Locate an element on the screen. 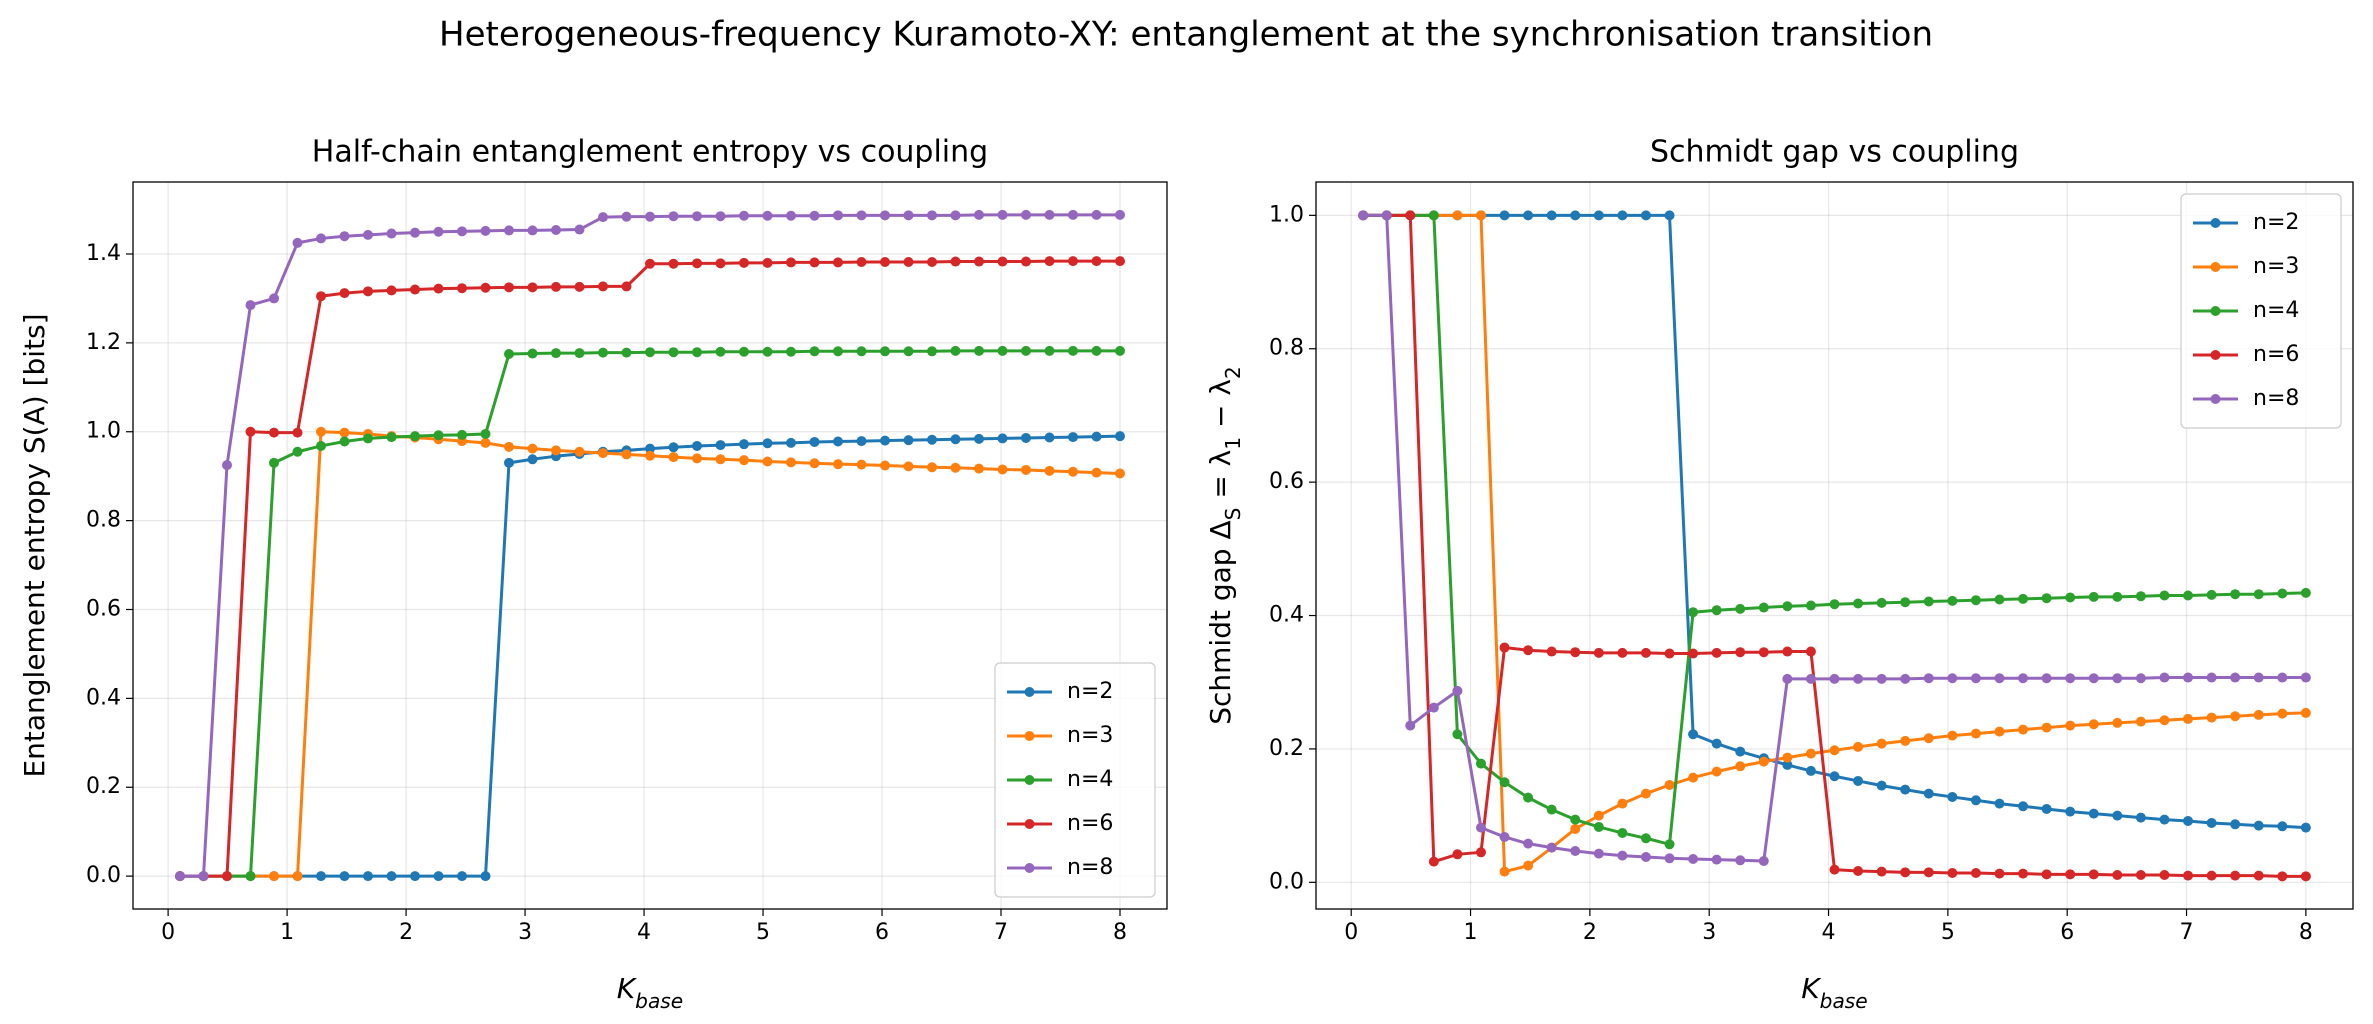  label-part: Schmidt gap Δ is located at coordinates (1220, 622).